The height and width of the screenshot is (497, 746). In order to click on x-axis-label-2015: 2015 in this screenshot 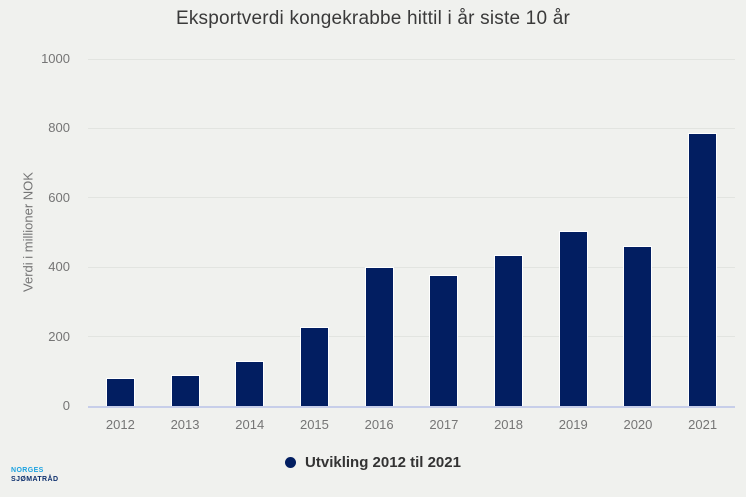, I will do `click(314, 424)`.